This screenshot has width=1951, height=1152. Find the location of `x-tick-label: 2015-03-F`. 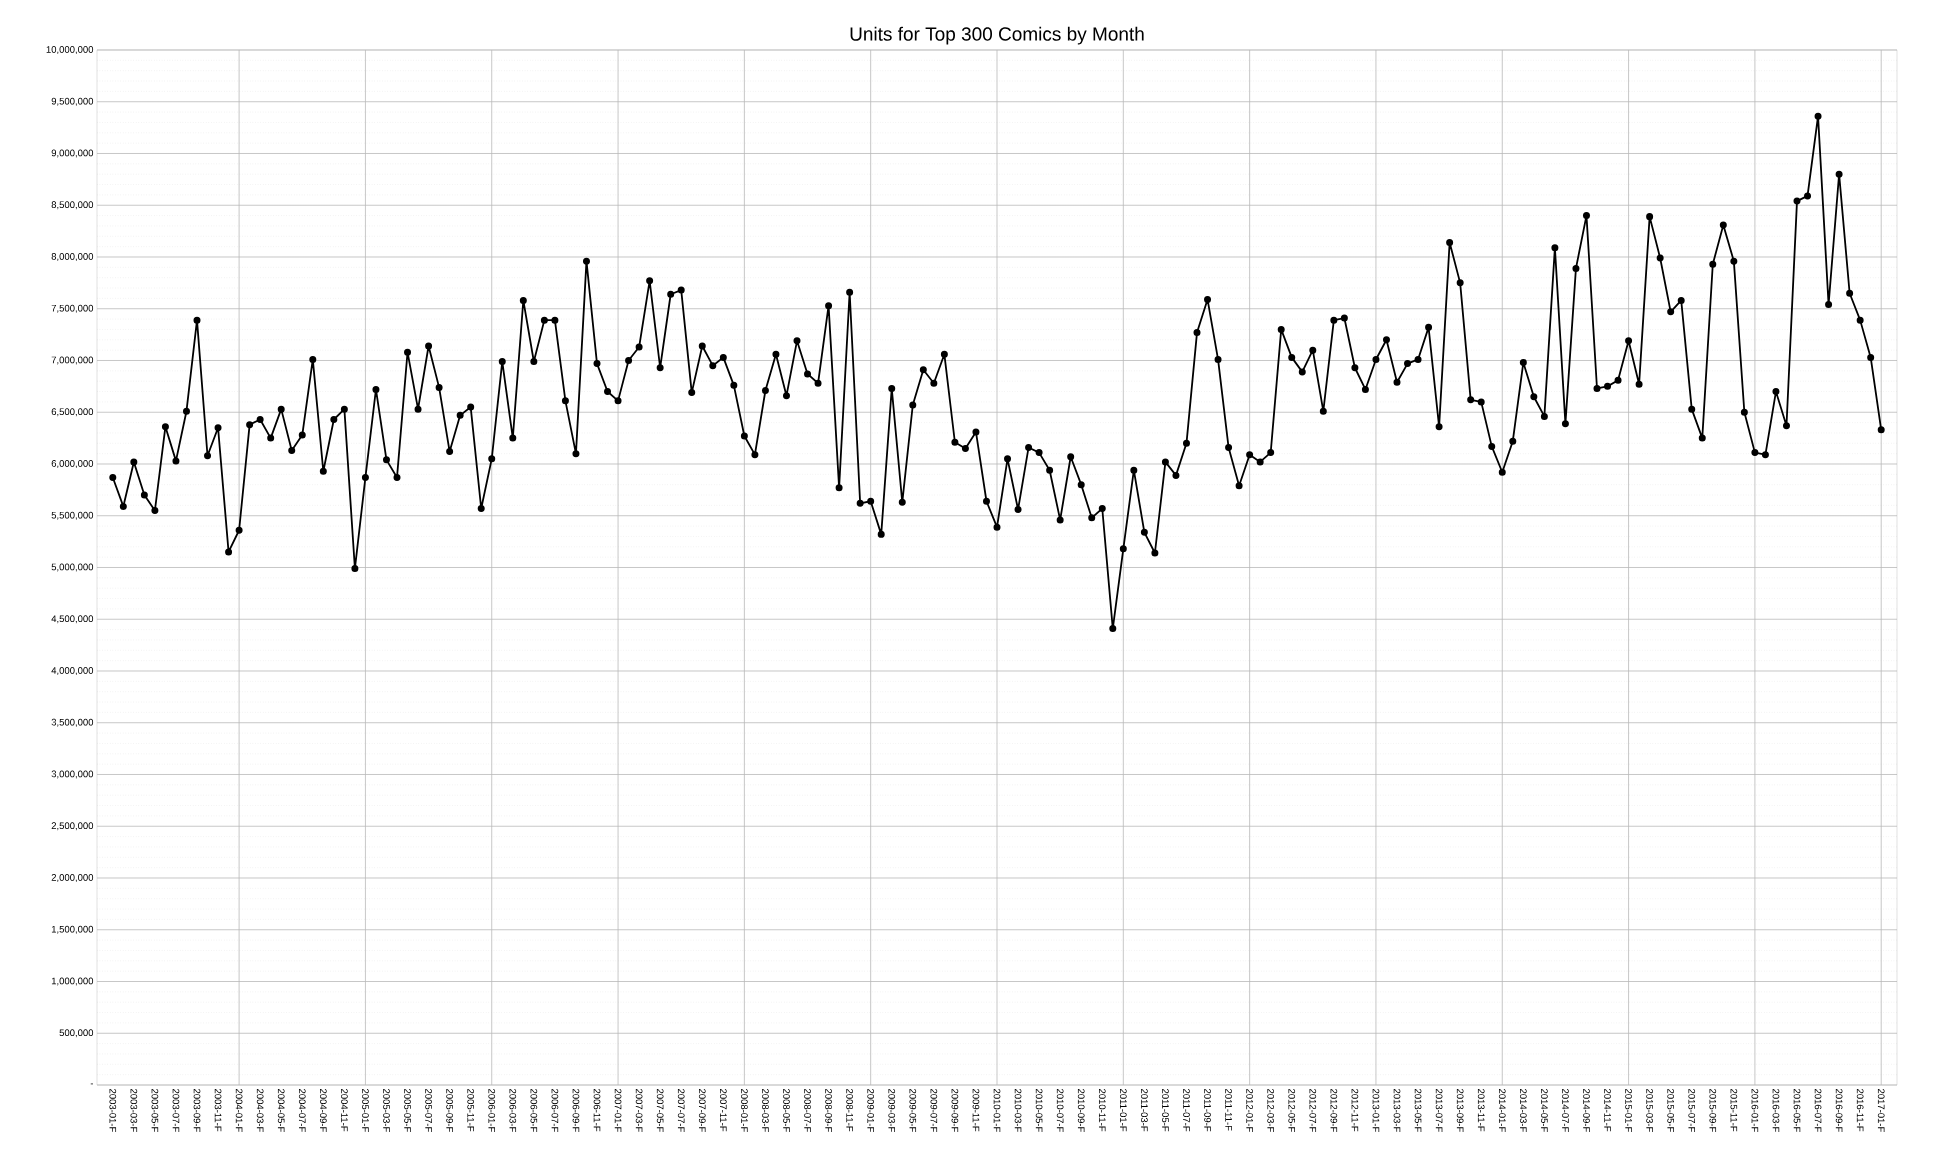

x-tick-label: 2015-03-F is located at coordinates (1649, 1110).